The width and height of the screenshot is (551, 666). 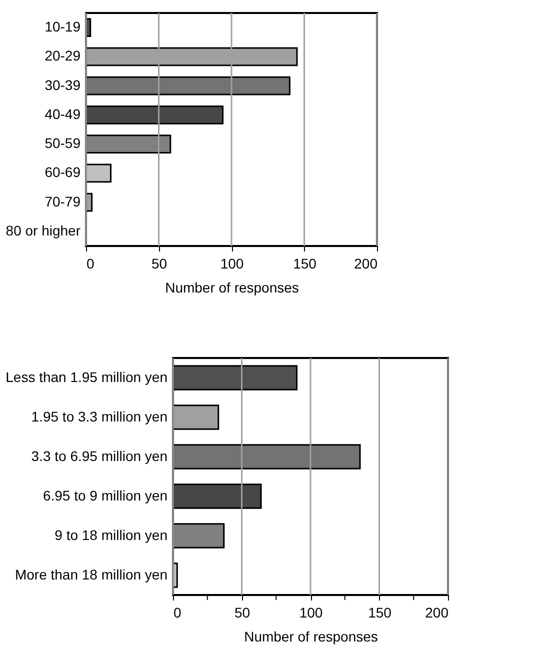 I want to click on y-tick-label: 6.95 to 9 million yen, so click(x=105, y=495).